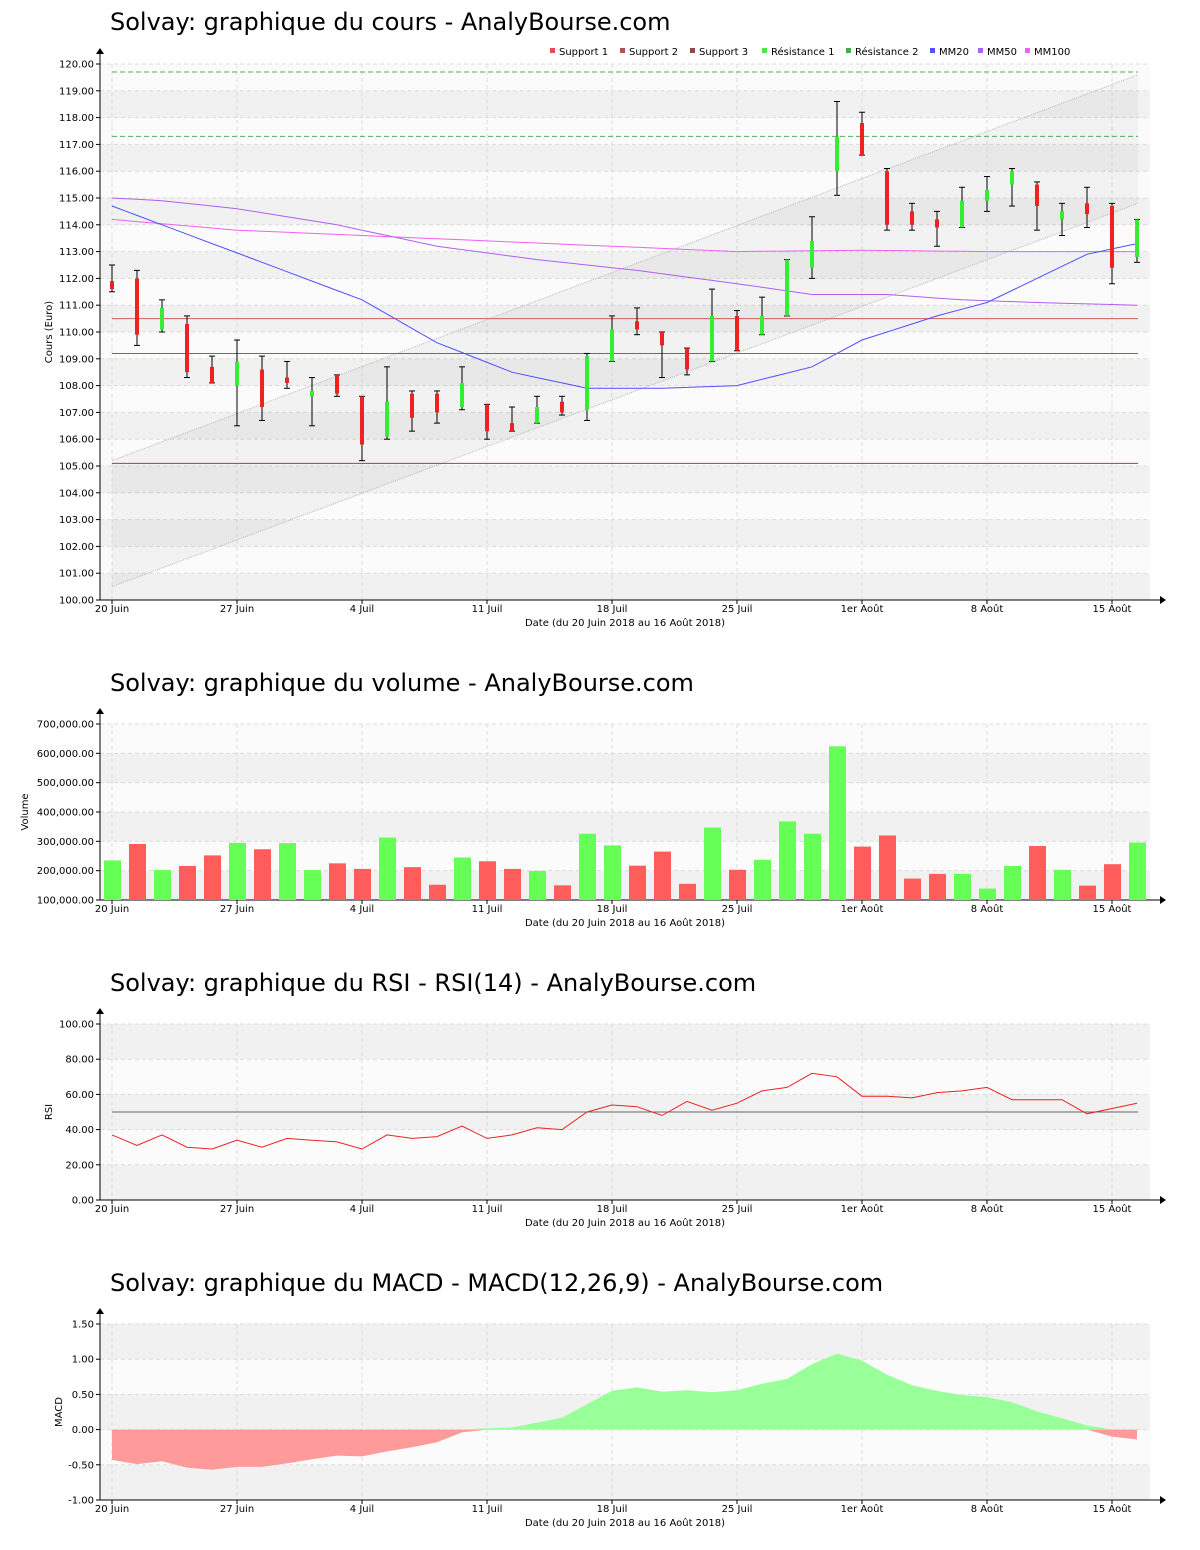 This screenshot has width=1200, height=1550. What do you see at coordinates (1163, 600) in the screenshot?
I see `price-x-axis-arrow` at bounding box center [1163, 600].